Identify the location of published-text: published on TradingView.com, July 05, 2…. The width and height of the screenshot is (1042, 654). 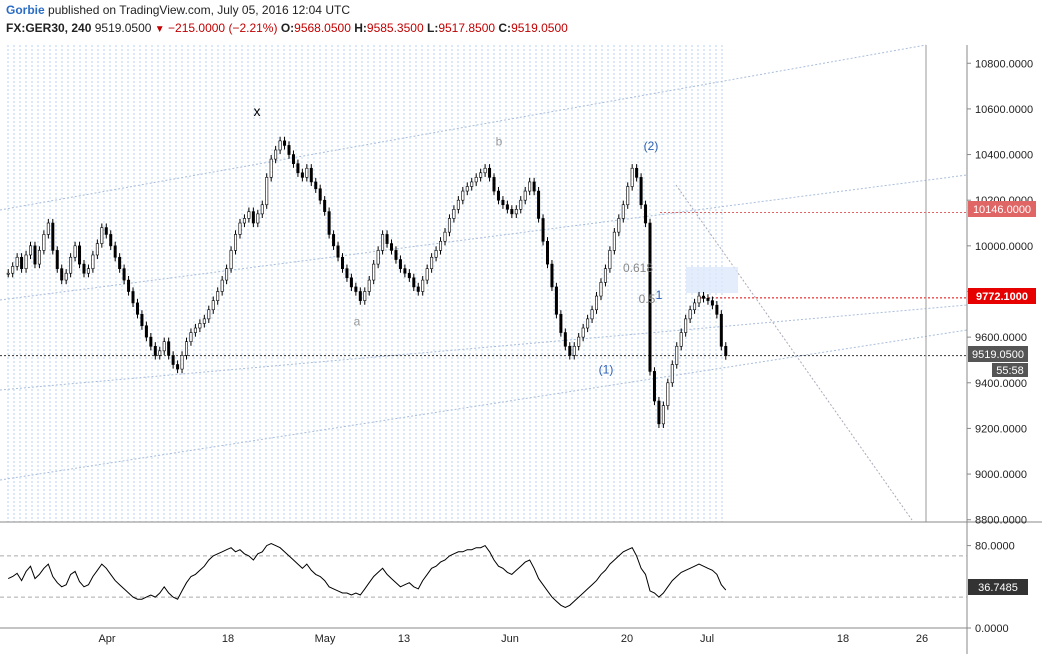
(199, 10).